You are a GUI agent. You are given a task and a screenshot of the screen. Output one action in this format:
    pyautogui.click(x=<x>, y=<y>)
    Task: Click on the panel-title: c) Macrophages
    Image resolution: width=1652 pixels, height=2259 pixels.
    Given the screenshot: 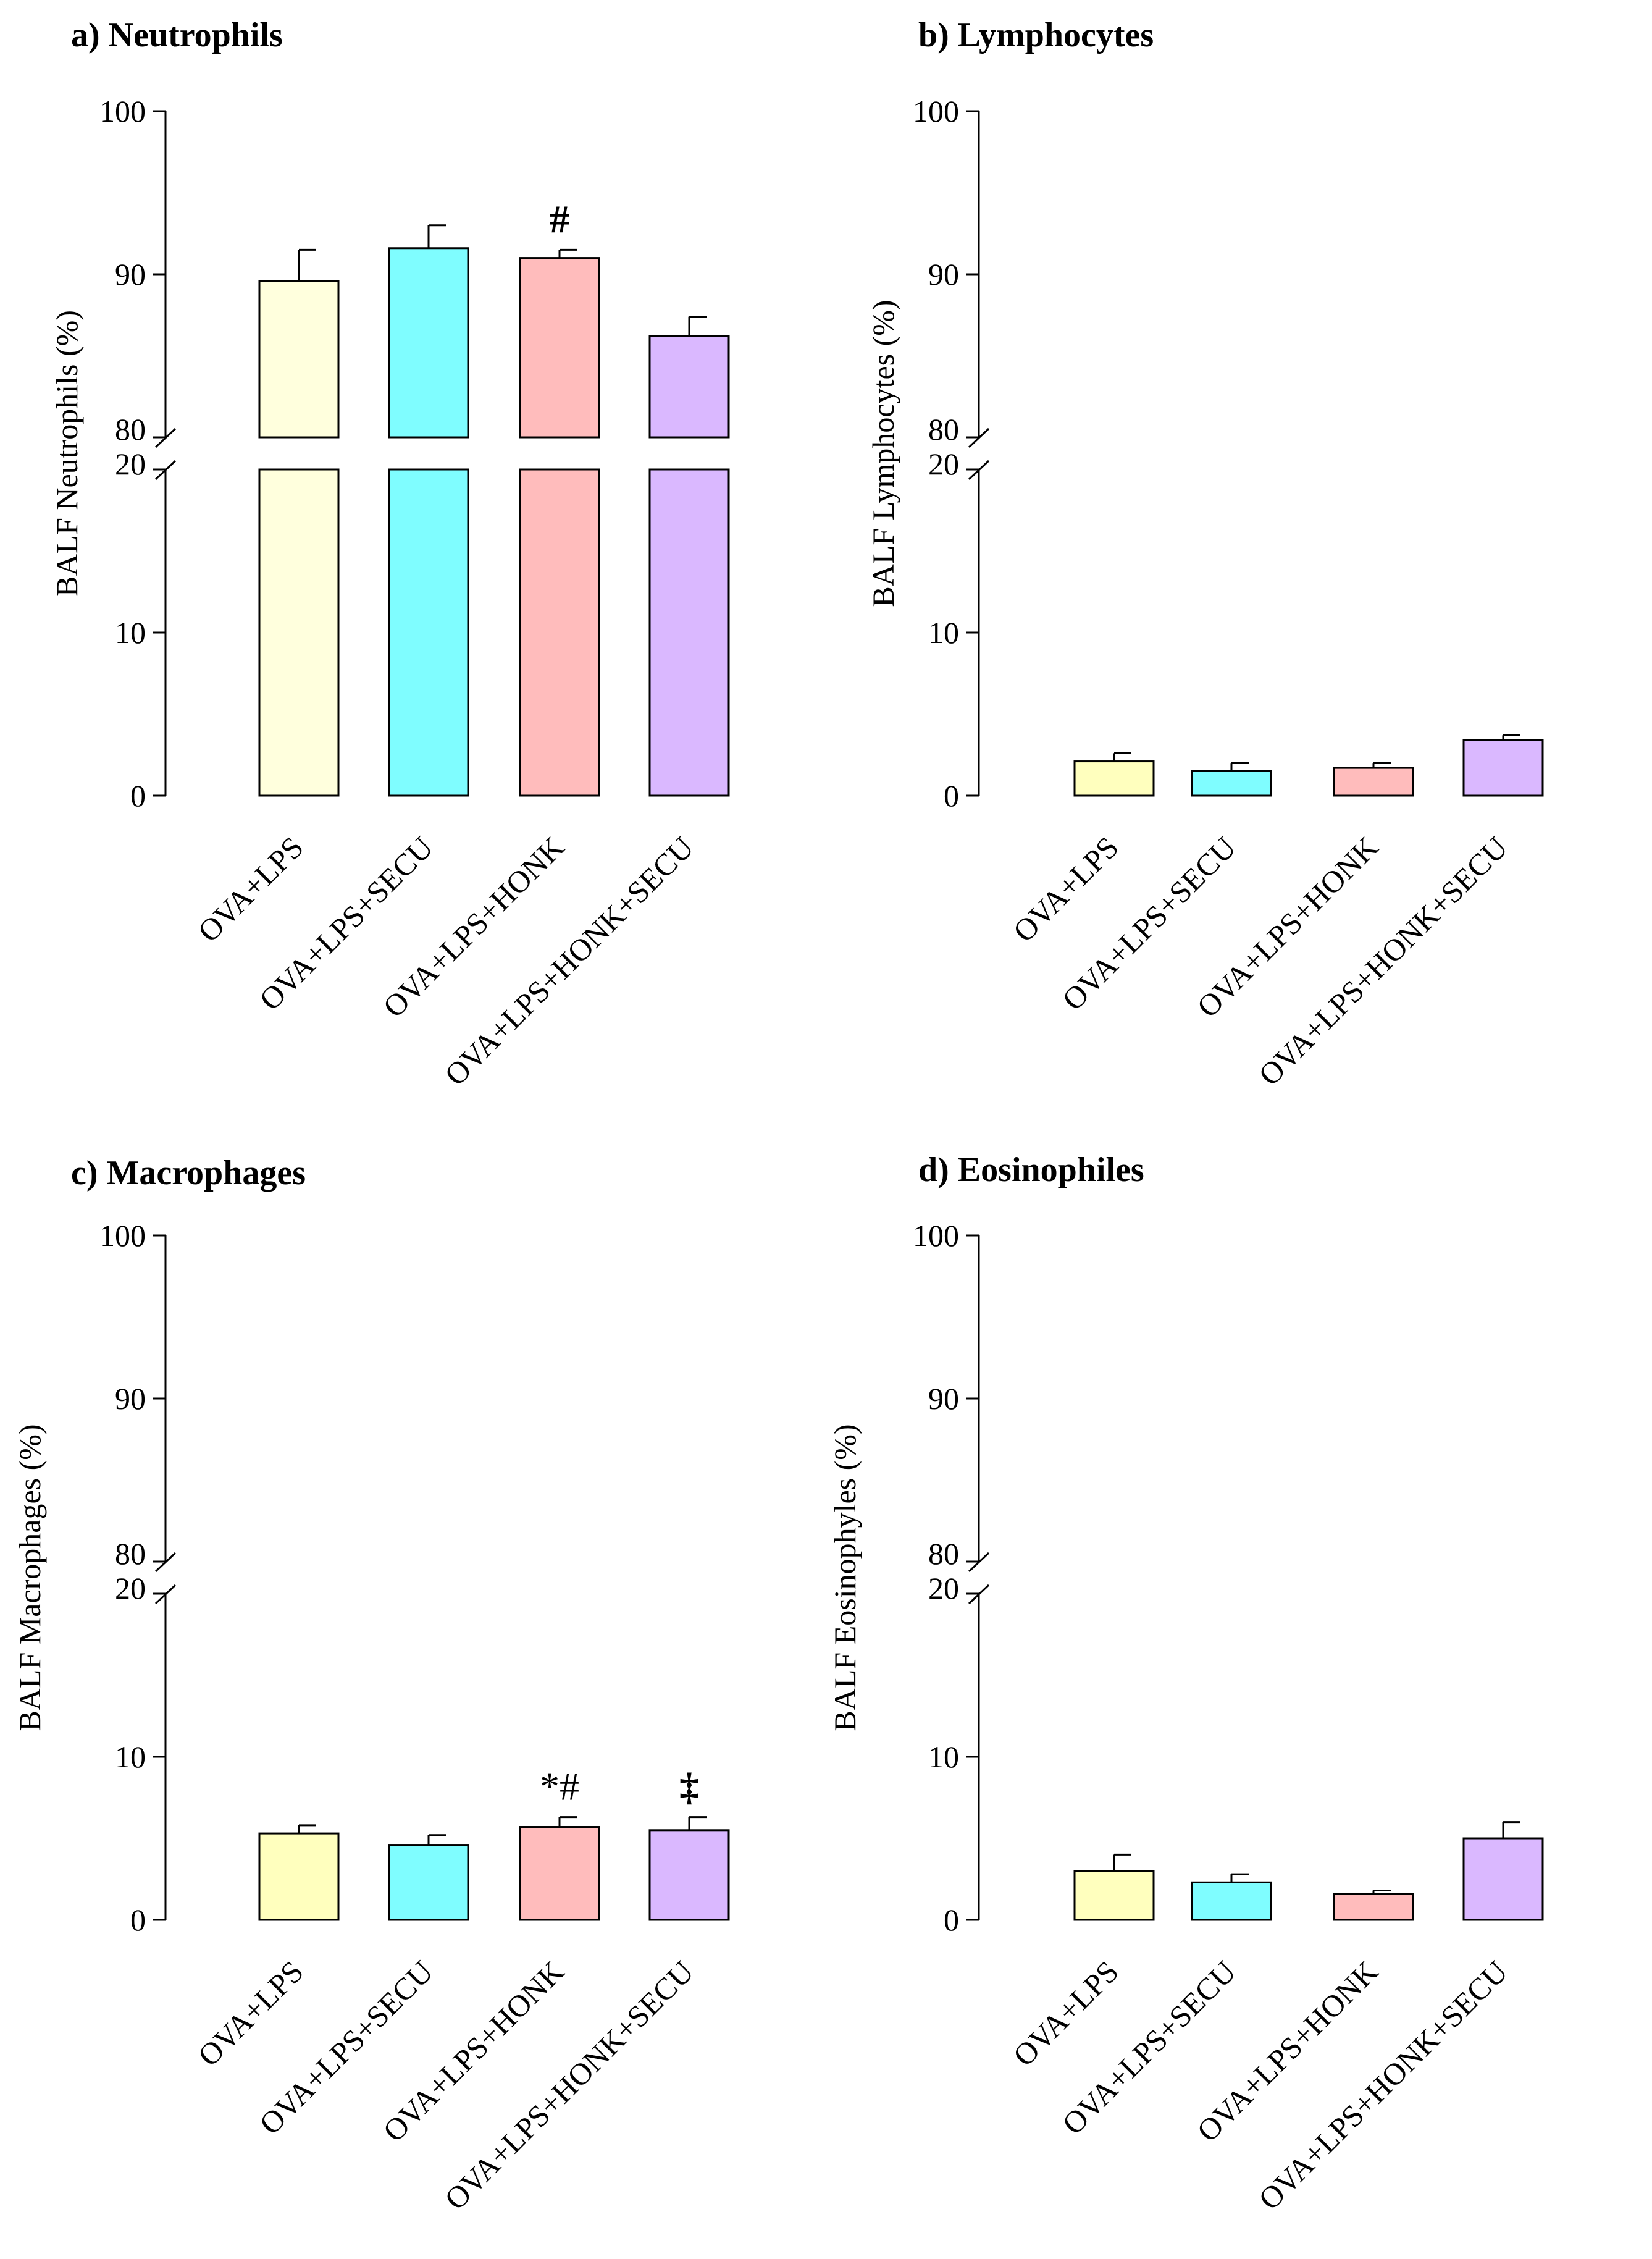 What is the action you would take?
    pyautogui.click(x=188, y=1173)
    